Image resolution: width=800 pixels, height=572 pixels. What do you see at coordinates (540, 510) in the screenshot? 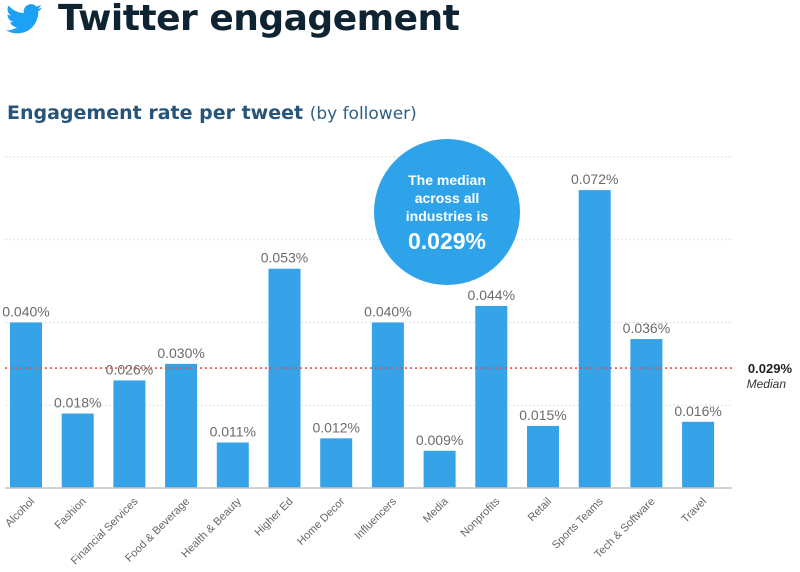
I see `category-label: Retail` at bounding box center [540, 510].